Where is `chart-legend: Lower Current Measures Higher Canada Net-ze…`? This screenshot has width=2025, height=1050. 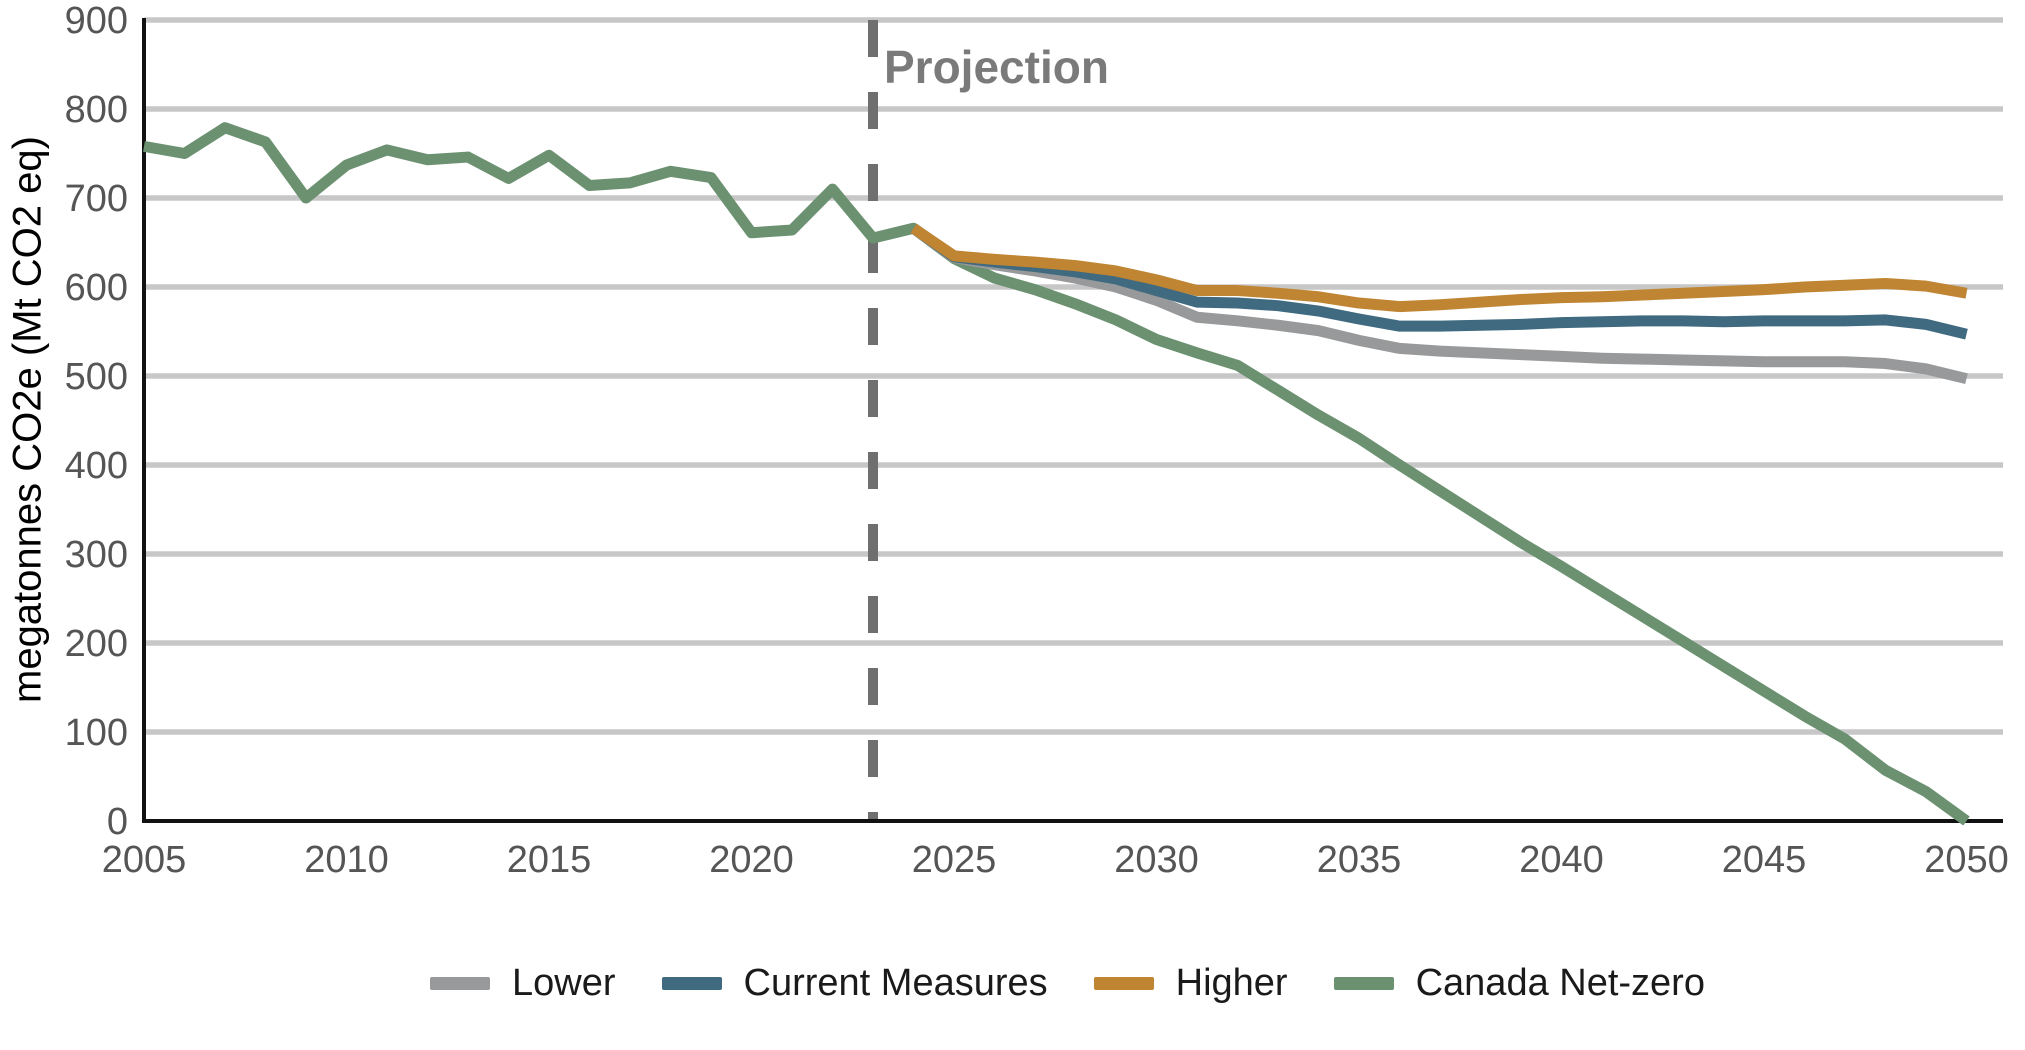 chart-legend: Lower Current Measures Higher Canada Net-ze… is located at coordinates (1067, 983).